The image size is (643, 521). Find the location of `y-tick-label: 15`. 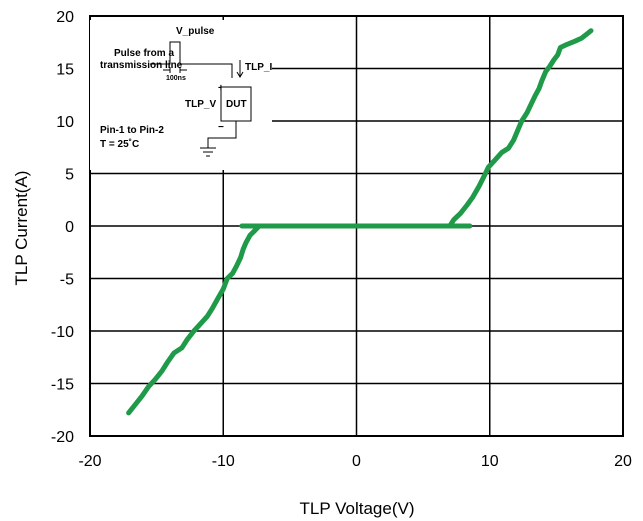

y-tick-label: 15 is located at coordinates (65, 70).